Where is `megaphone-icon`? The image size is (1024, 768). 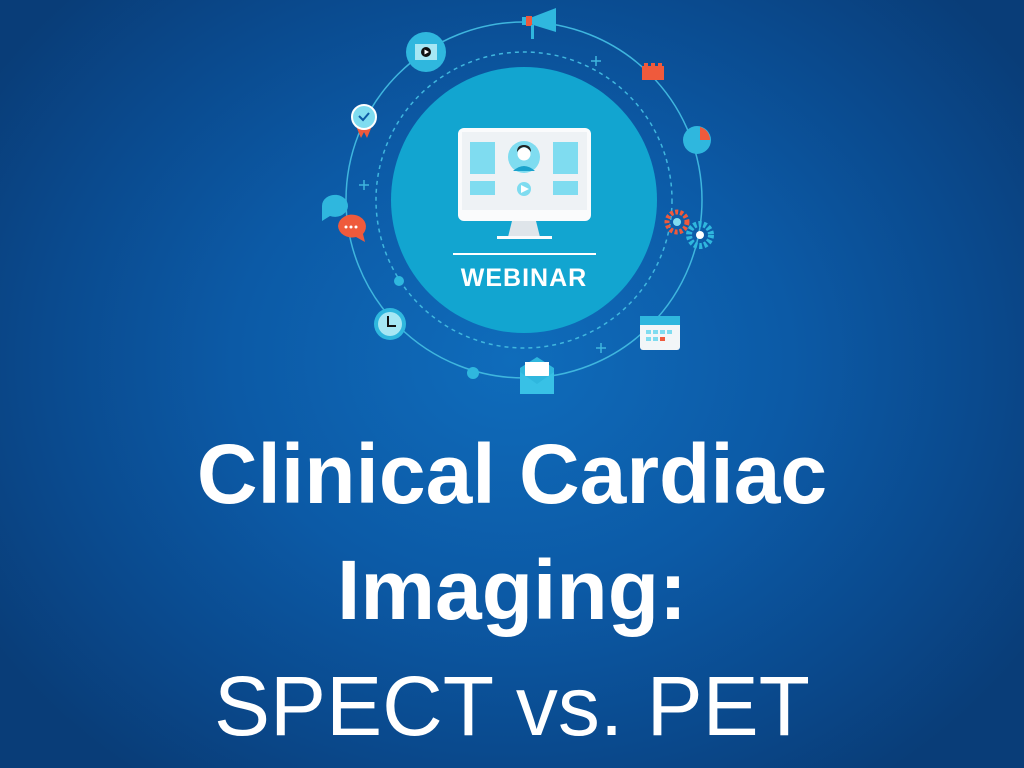
megaphone-icon is located at coordinates (539, 23).